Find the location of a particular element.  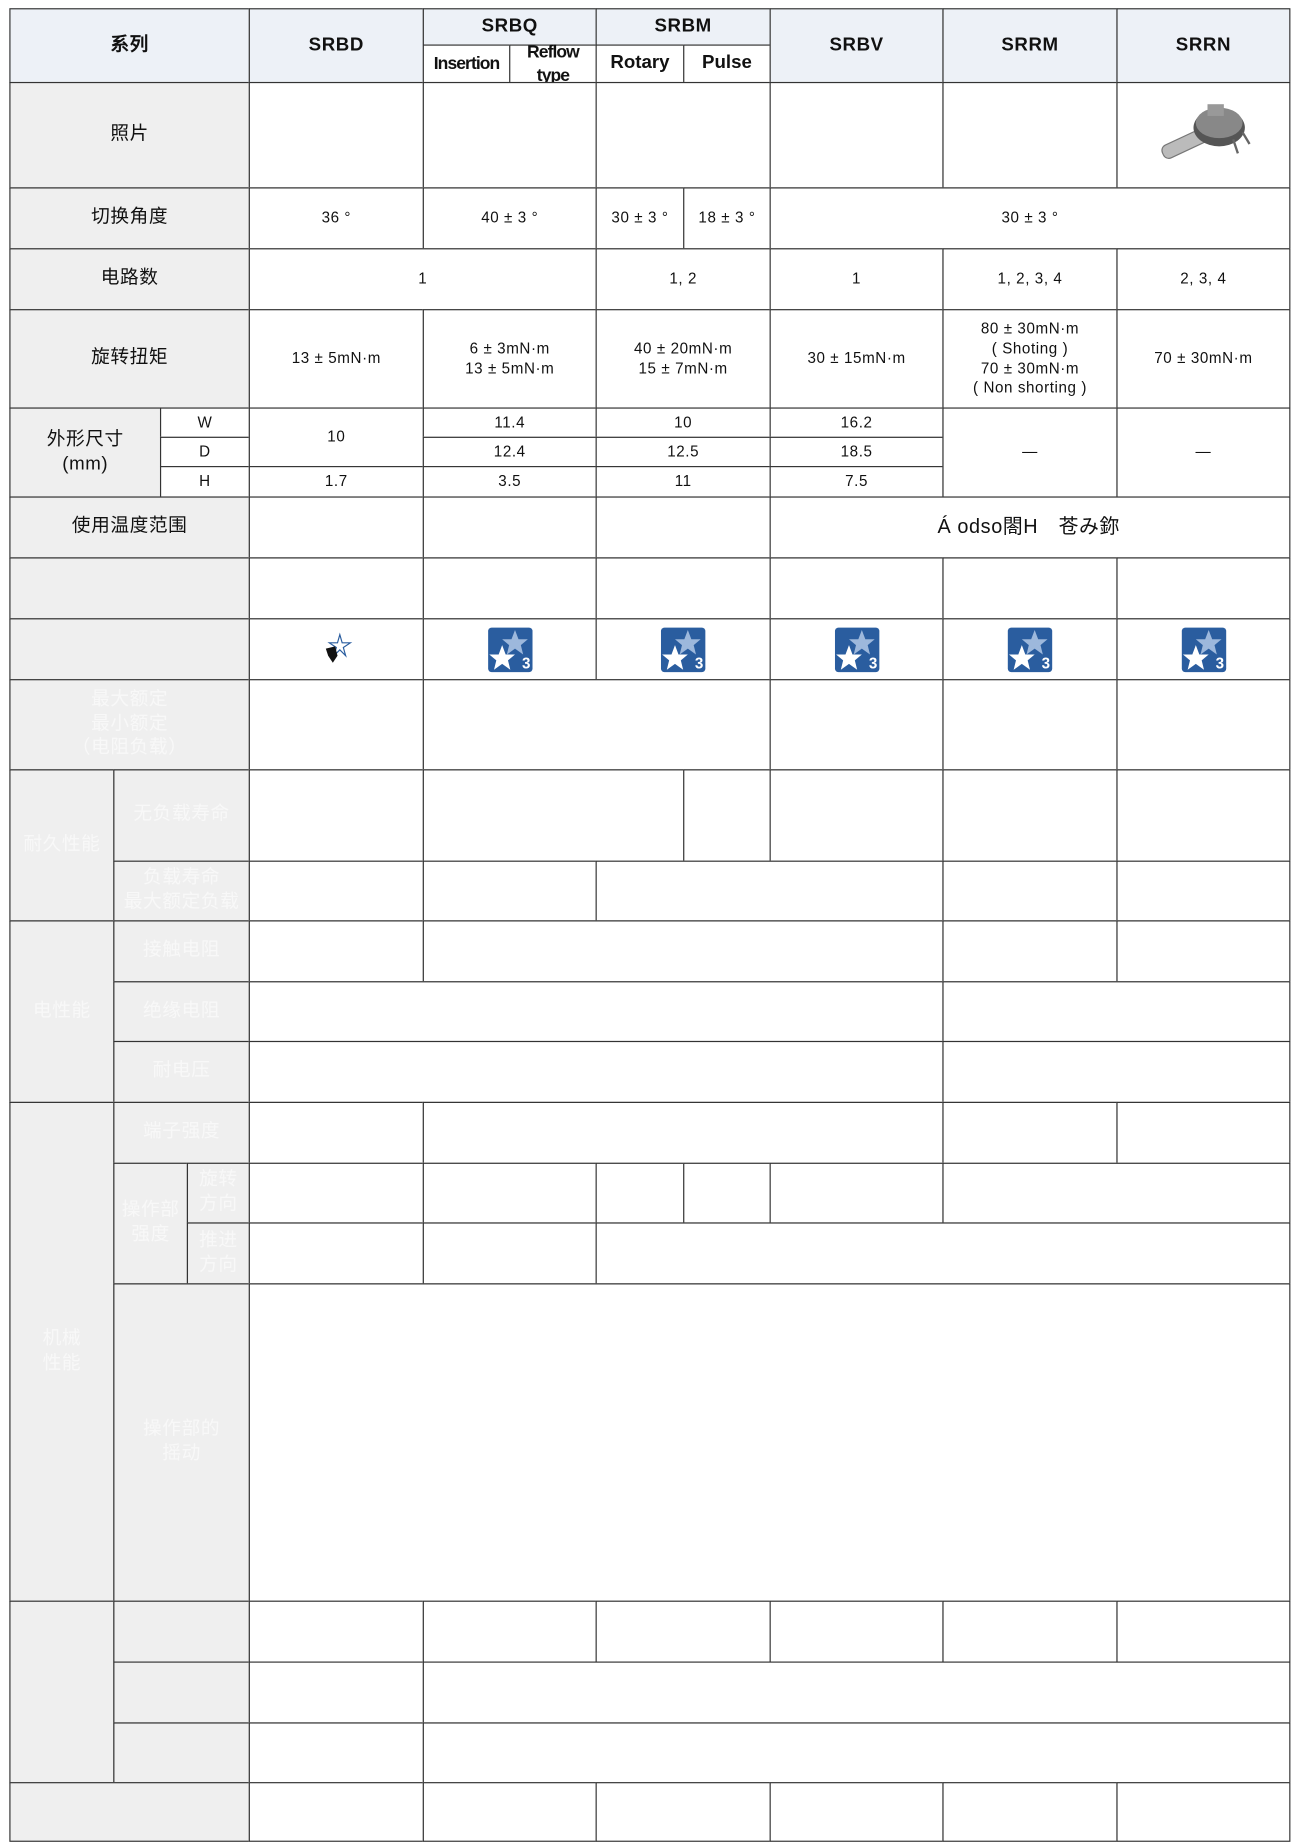

cell-text: 6 ± 3mN·m 13 ± 5mN·m is located at coordinates (510, 358).